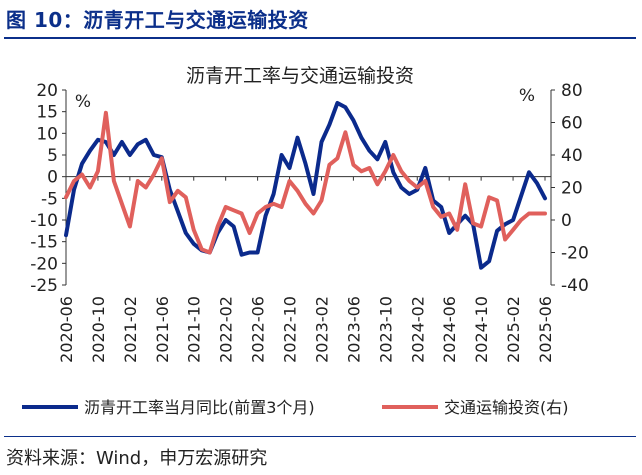 This screenshot has height=475, width=642. Describe the element at coordinates (300, 76) in the screenshot. I see `chart-title: 沥青开工率与交通运输投资` at that location.